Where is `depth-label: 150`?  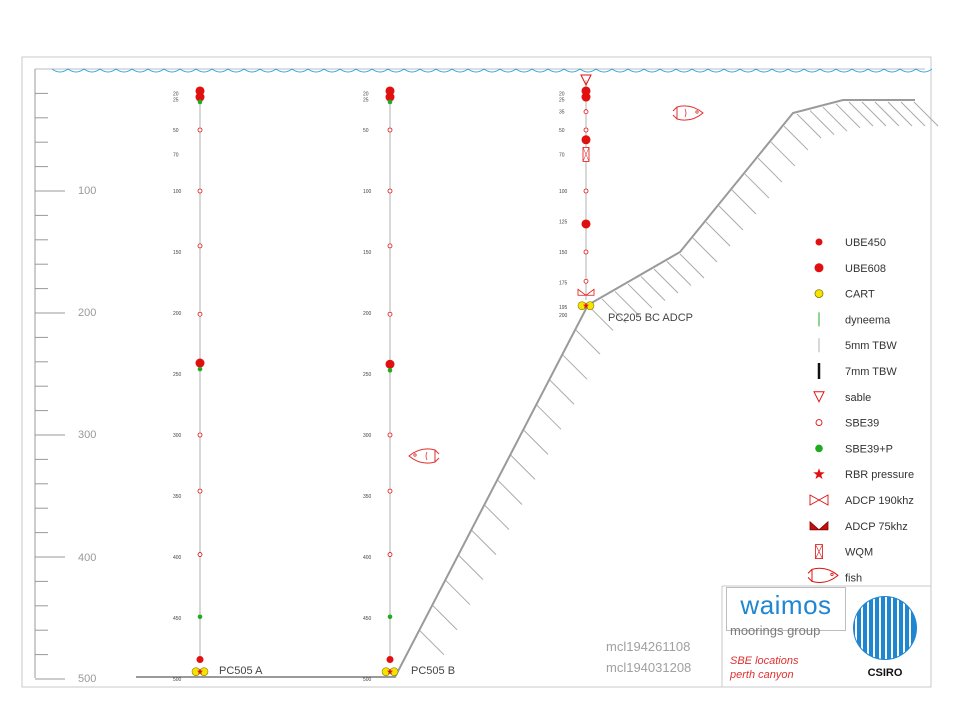
depth-label: 150 is located at coordinates (367, 253).